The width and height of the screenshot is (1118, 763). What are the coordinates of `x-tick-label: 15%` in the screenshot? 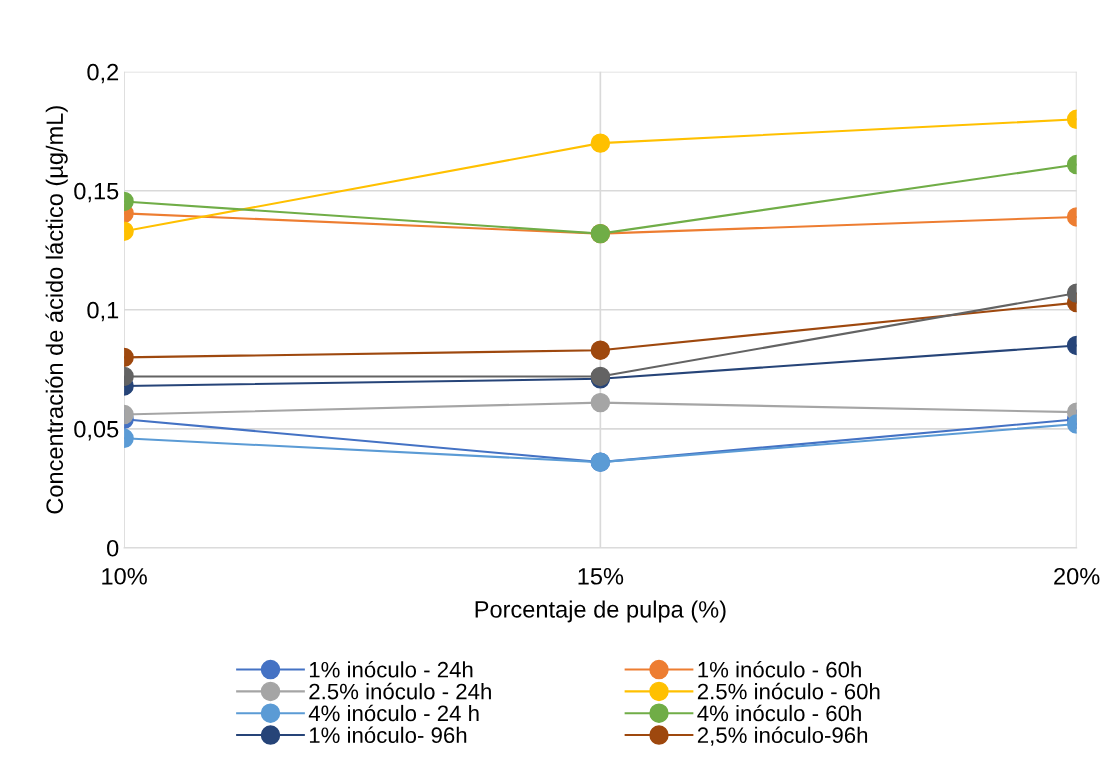 It's located at (601, 576).